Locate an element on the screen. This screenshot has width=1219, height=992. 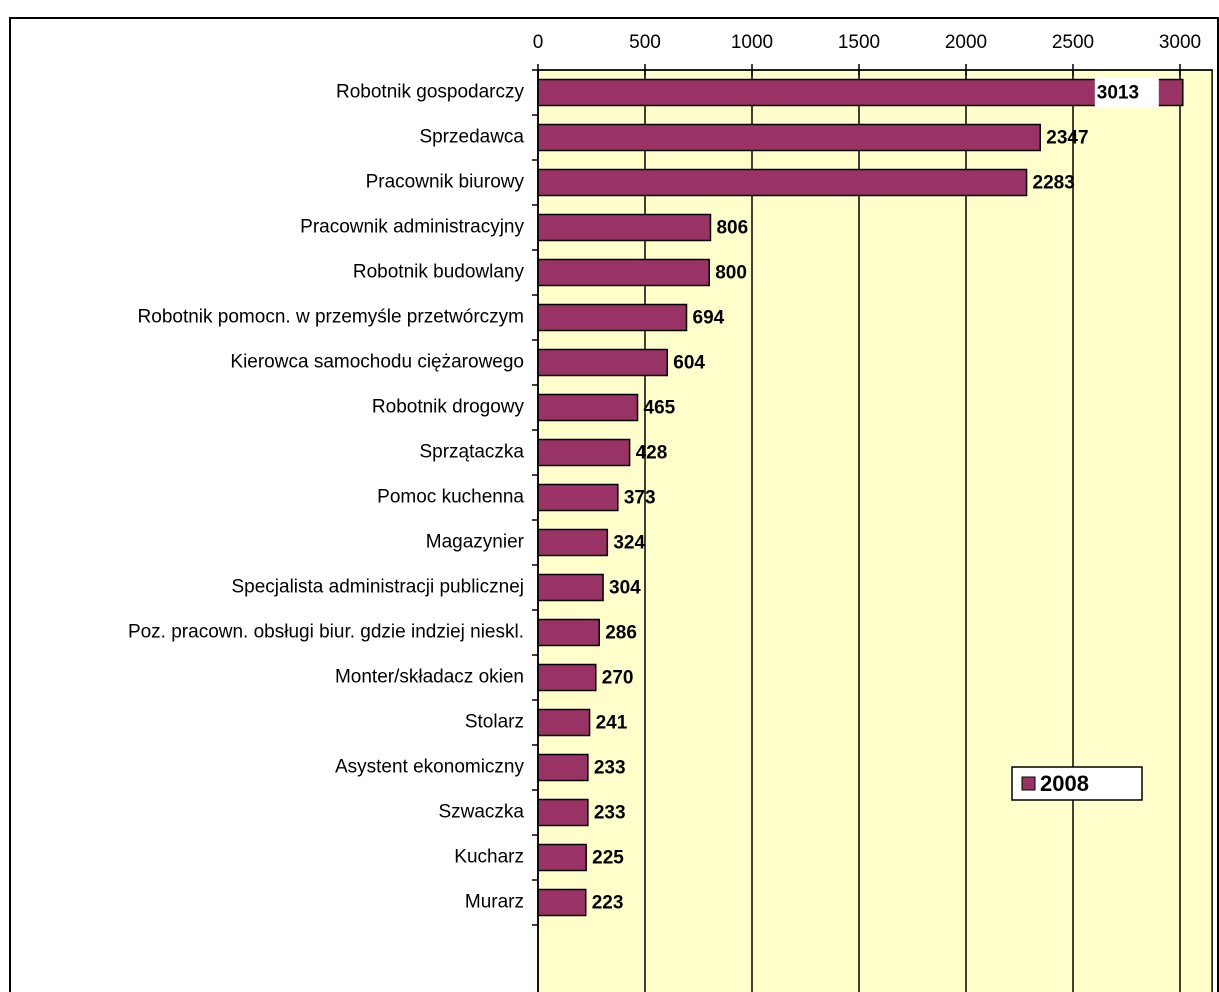
y-tick-label: Robotnik gospodarczy is located at coordinates (430, 92).